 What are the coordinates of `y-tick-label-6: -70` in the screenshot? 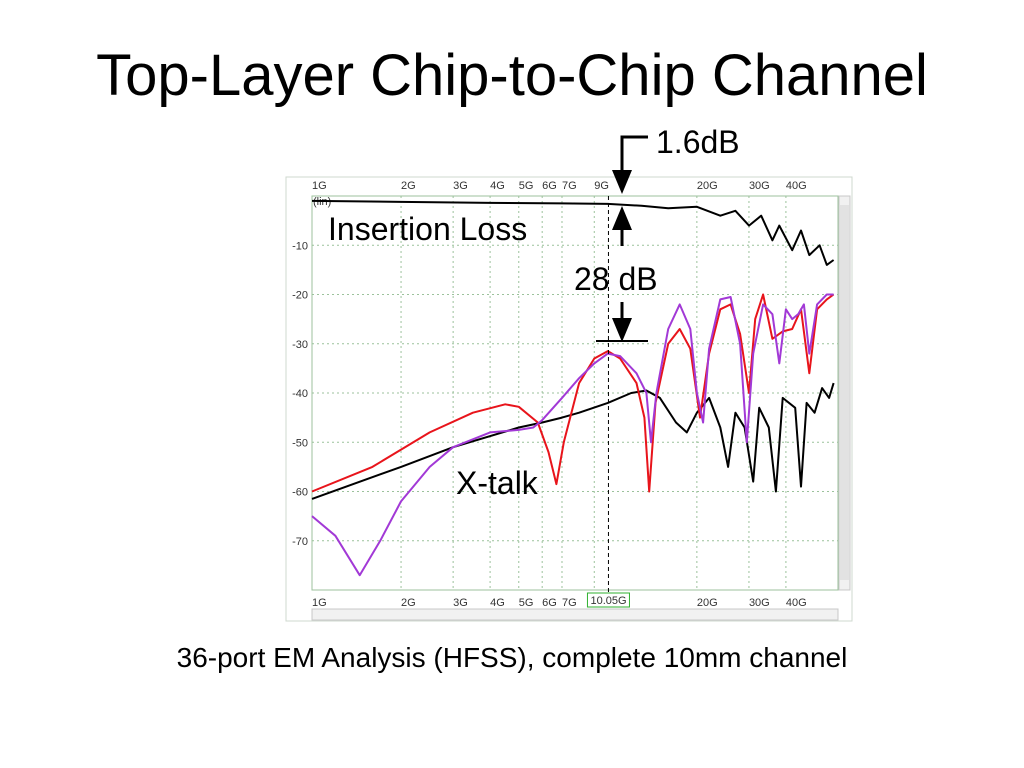 It's located at (300, 542).